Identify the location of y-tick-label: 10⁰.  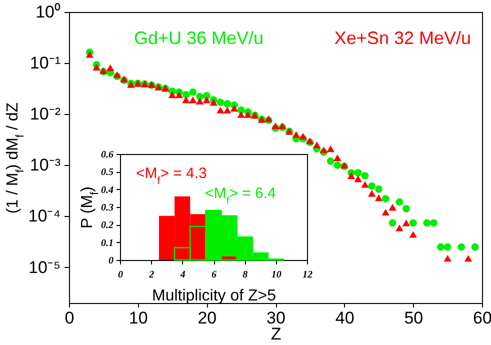
(48, 12).